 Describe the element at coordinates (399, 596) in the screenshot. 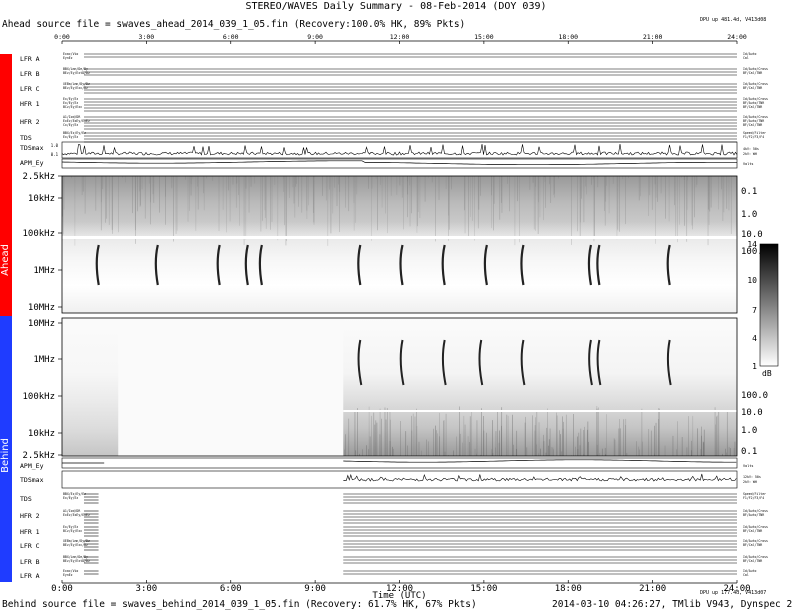

I see `time-axis-label: Time (UTC)` at that location.